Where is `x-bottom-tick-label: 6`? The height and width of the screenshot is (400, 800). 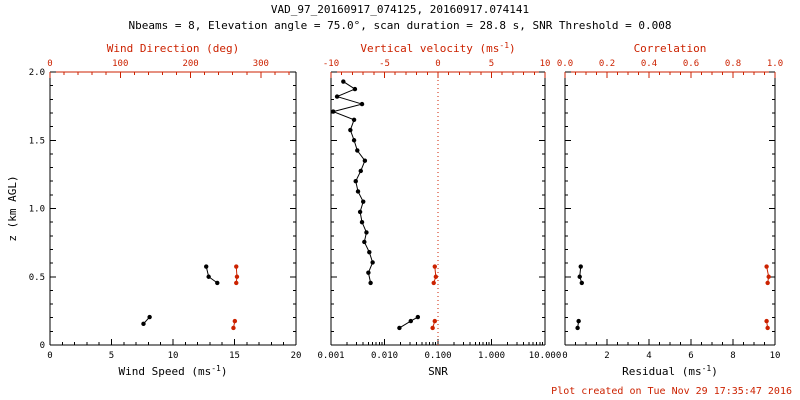 x-bottom-tick-label: 6 is located at coordinates (690, 356).